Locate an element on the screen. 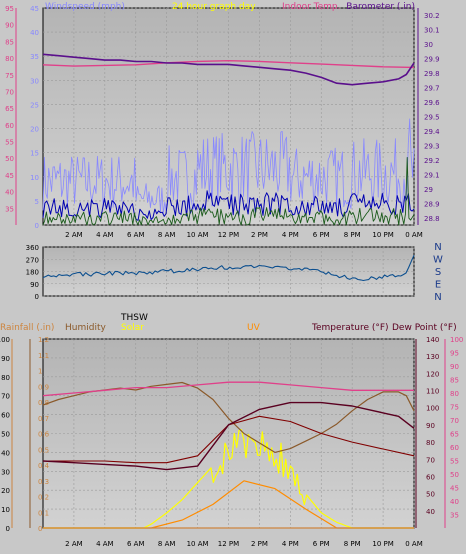 The width and height of the screenshot is (466, 554). dewpoint-header: Dew Point (°F) is located at coordinates (424, 328).